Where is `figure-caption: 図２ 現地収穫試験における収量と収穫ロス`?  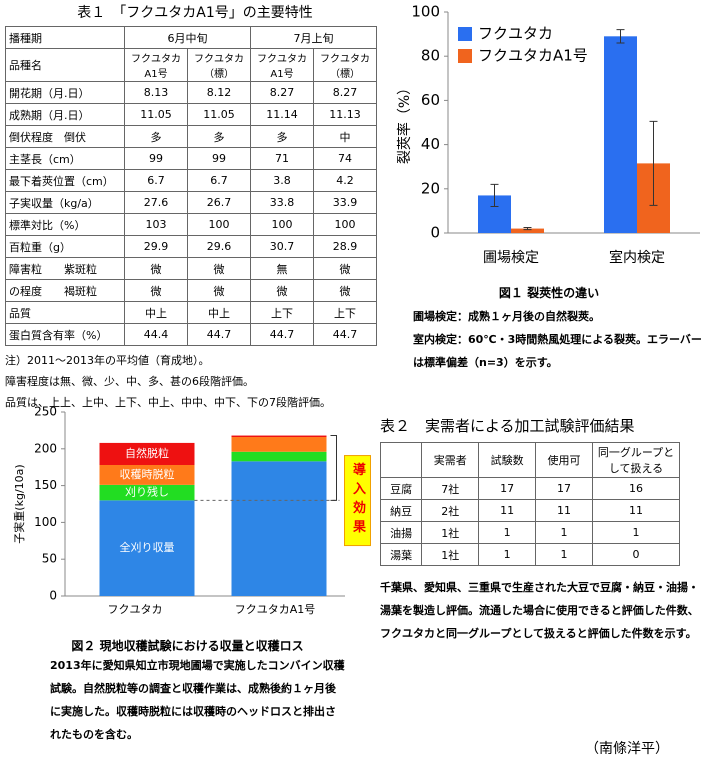
figure-caption: 図２ 現地収穫試験における収量と収穫ロス is located at coordinates (187, 646).